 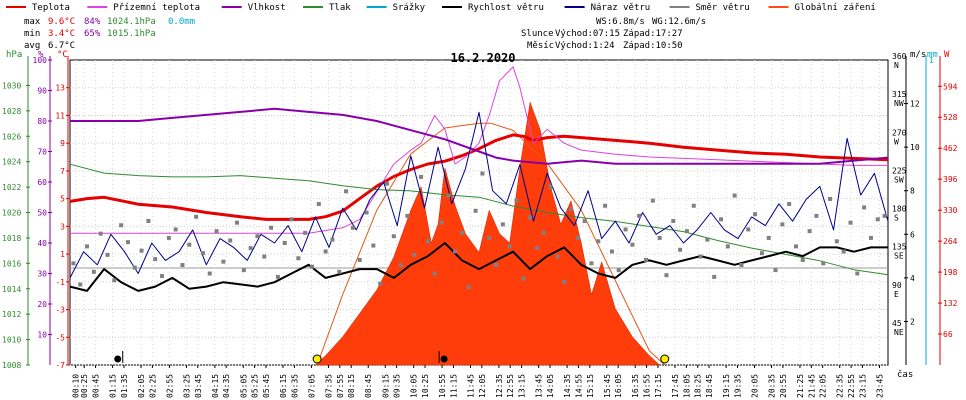 I want to click on x-tick-label: 20:35, so click(x=772, y=386).